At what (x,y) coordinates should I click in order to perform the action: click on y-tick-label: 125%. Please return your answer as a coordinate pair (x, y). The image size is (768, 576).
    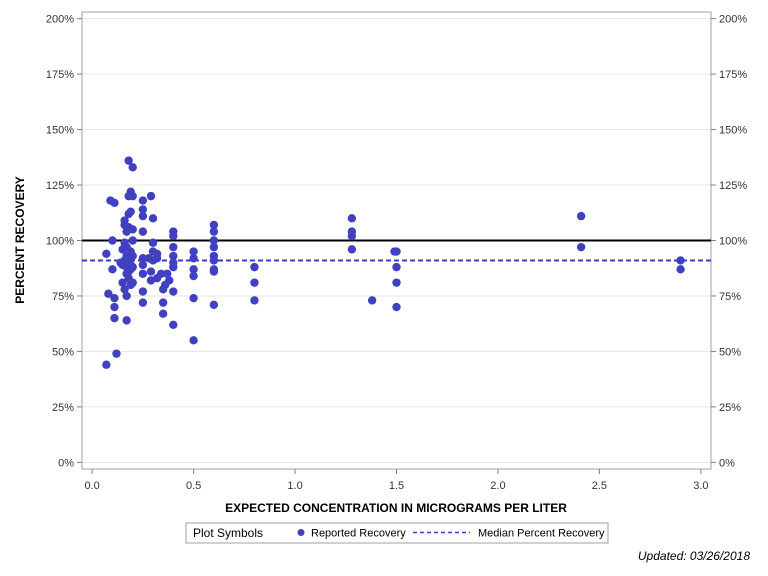
    Looking at the image, I should click on (60, 186).